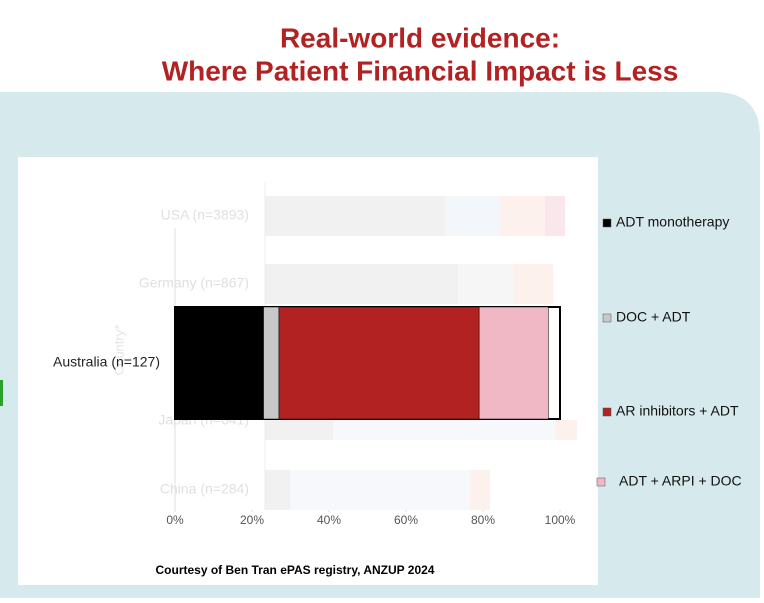  Describe the element at coordinates (1, 393) in the screenshot. I see `edge-marker` at that location.